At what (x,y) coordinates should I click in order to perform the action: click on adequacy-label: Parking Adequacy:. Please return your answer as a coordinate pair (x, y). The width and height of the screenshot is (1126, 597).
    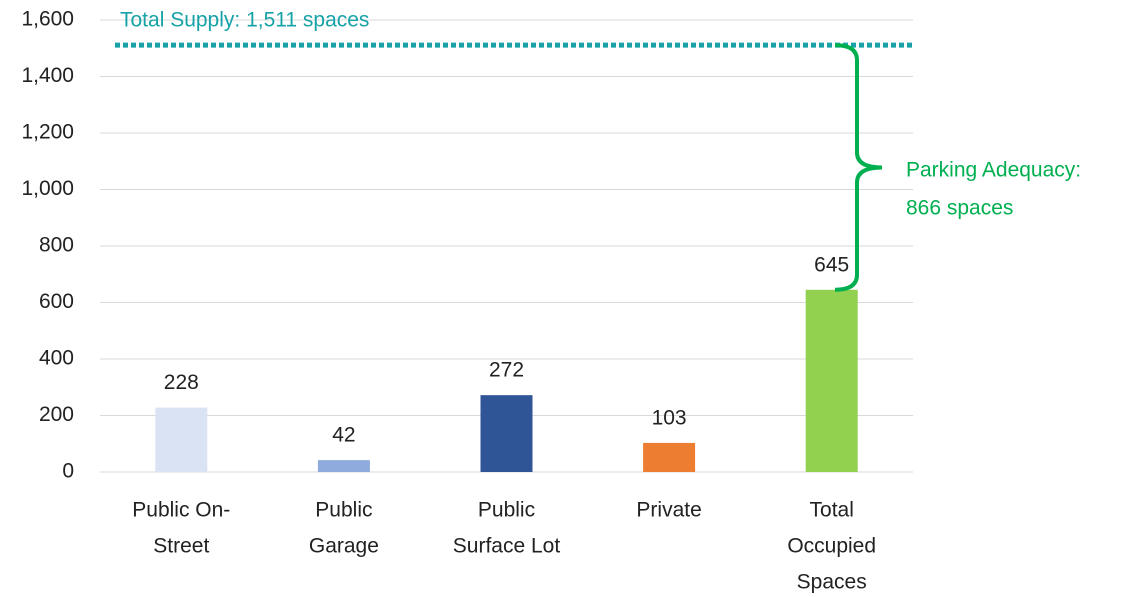
    Looking at the image, I should click on (993, 170).